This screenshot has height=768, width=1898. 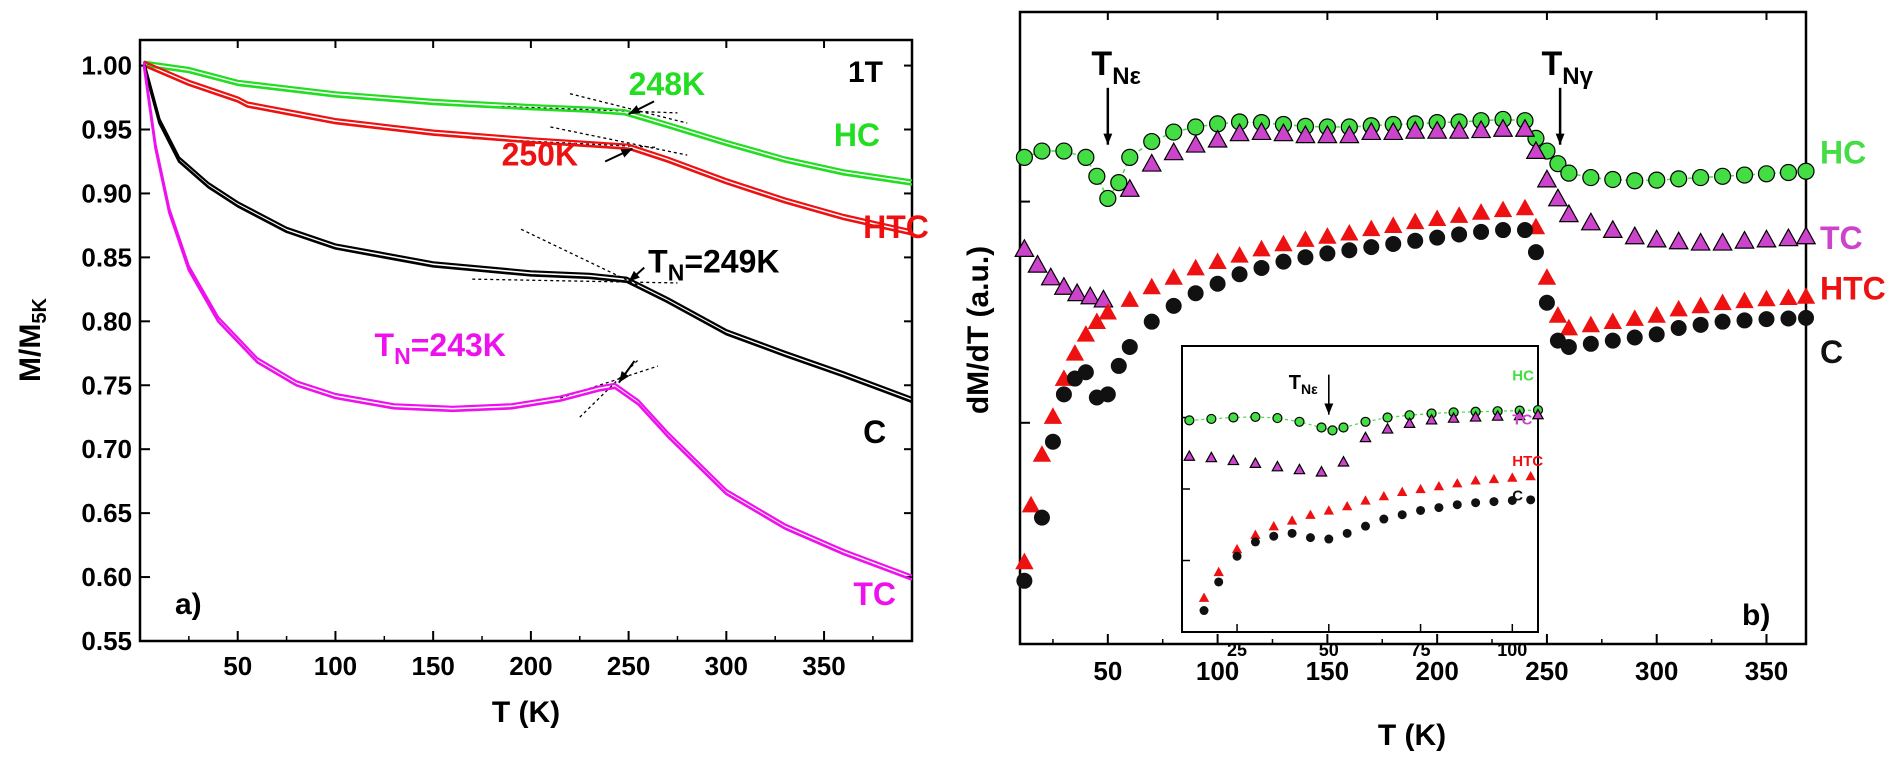 What do you see at coordinates (237, 666) in the screenshot?
I see `x-tick-label-50: 50` at bounding box center [237, 666].